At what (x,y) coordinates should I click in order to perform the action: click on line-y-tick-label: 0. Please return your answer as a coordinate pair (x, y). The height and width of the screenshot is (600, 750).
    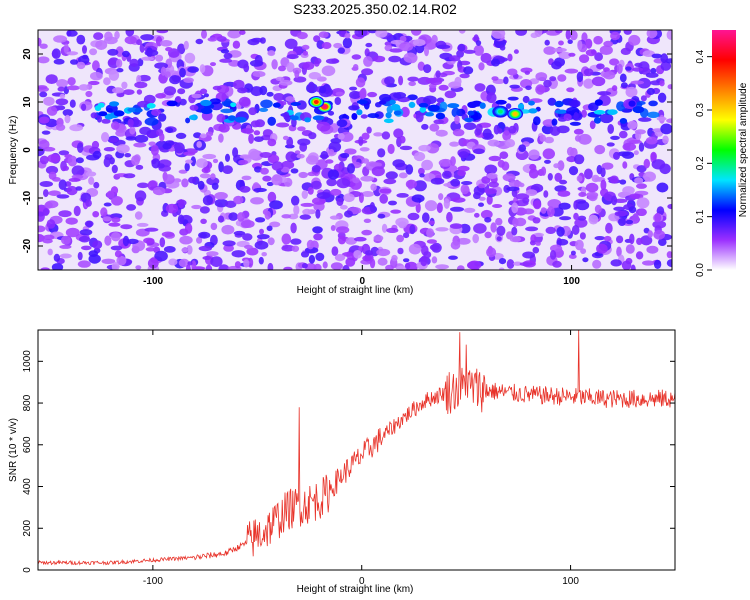
    Looking at the image, I should click on (27, 570).